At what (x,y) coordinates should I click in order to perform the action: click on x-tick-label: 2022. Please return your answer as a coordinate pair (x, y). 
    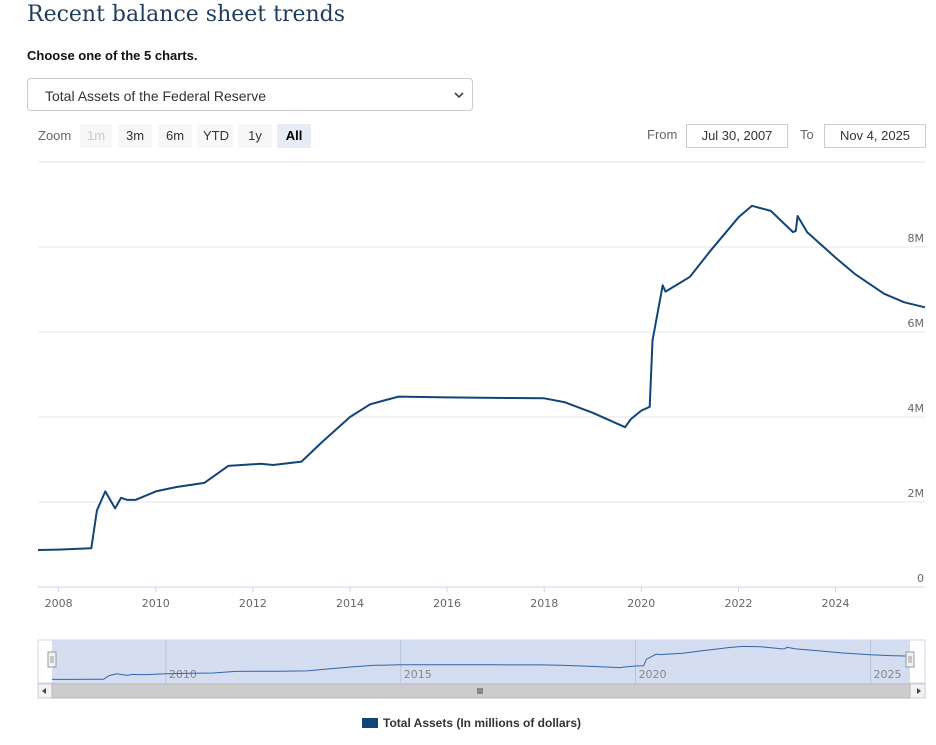
    Looking at the image, I should click on (738, 603).